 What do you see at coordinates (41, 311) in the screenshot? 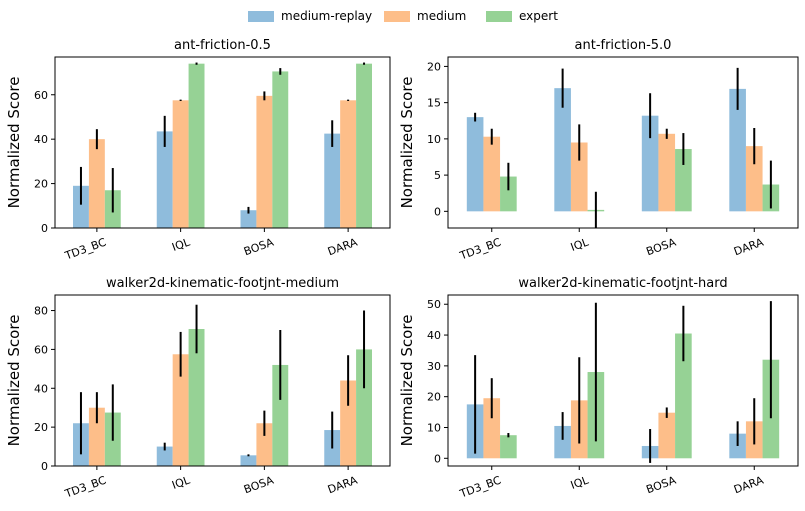
I see `y-tick-label: 80` at bounding box center [41, 311].